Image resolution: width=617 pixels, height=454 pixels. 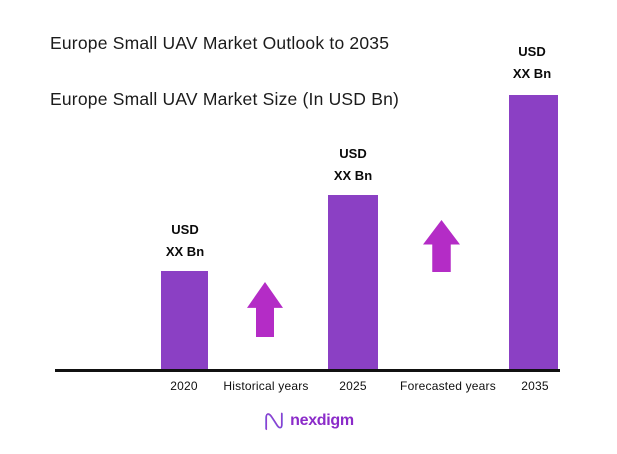 I want to click on bar-2035, so click(x=533, y=232).